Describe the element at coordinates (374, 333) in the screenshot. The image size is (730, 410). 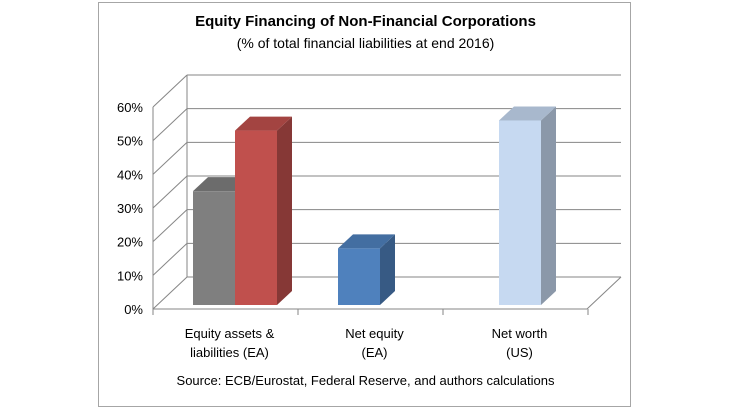
I see `x-category-label: Net equity` at that location.